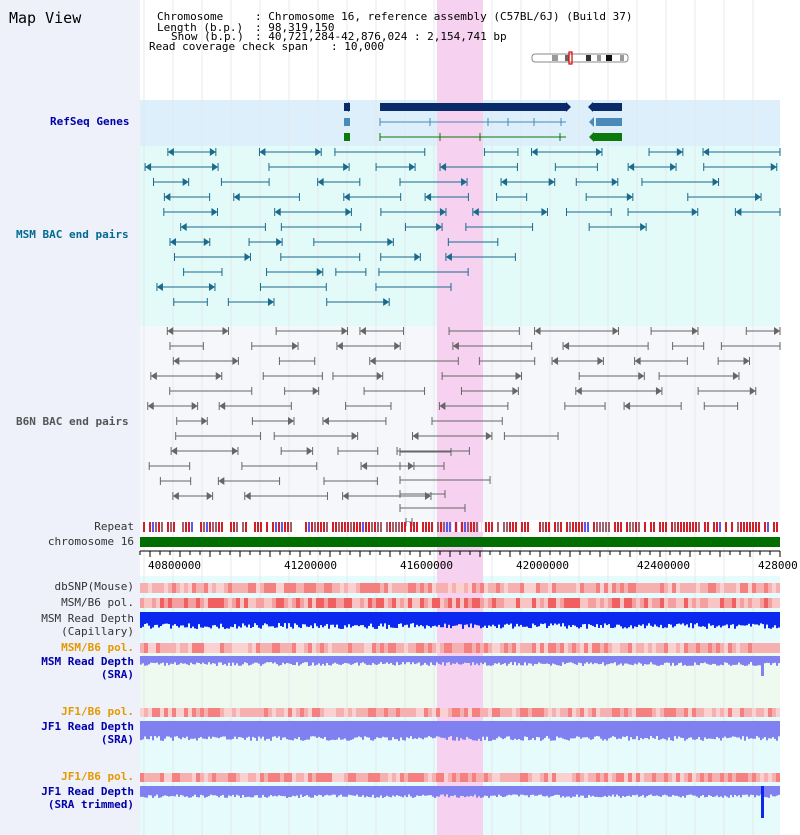 The width and height of the screenshot is (800, 835). What do you see at coordinates (90, 121) in the screenshot?
I see `track-label-refseq: RefSeq Genes` at bounding box center [90, 121].